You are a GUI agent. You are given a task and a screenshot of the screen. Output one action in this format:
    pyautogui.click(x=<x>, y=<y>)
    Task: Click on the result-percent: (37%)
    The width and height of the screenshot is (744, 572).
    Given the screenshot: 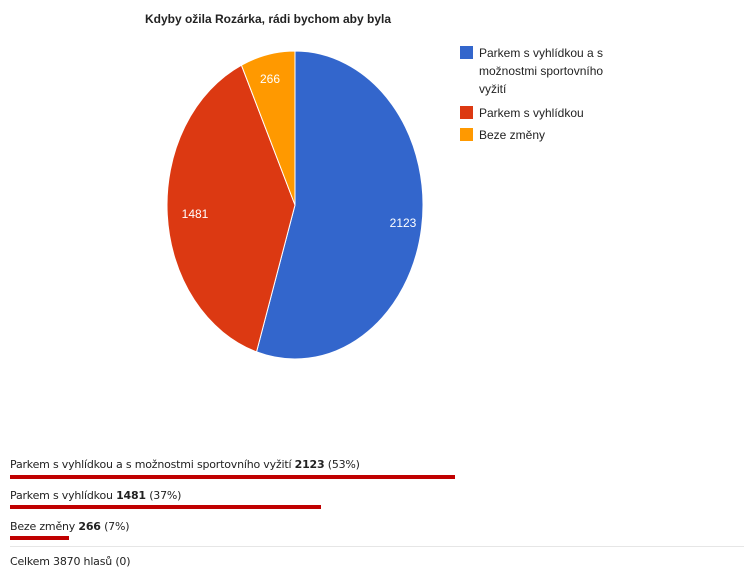 What is the action you would take?
    pyautogui.click(x=165, y=495)
    